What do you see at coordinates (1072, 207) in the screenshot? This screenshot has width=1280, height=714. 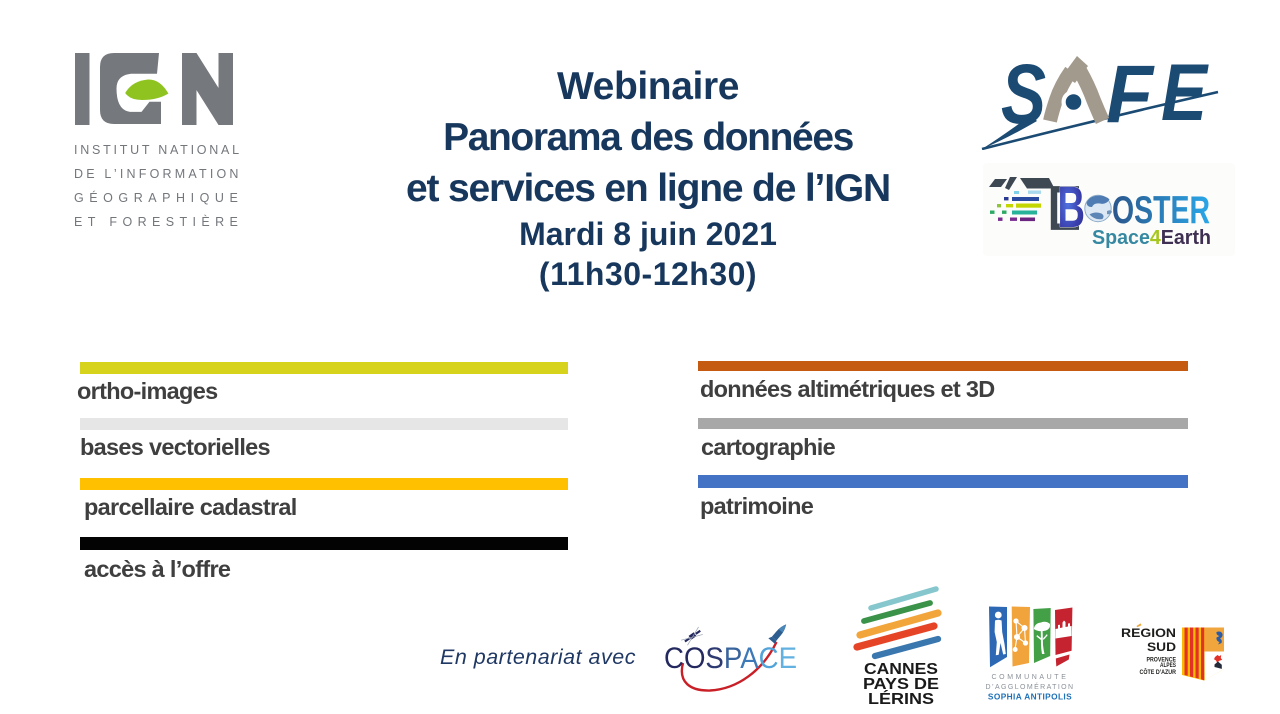 I see `svg-text: B` at bounding box center [1072, 207].